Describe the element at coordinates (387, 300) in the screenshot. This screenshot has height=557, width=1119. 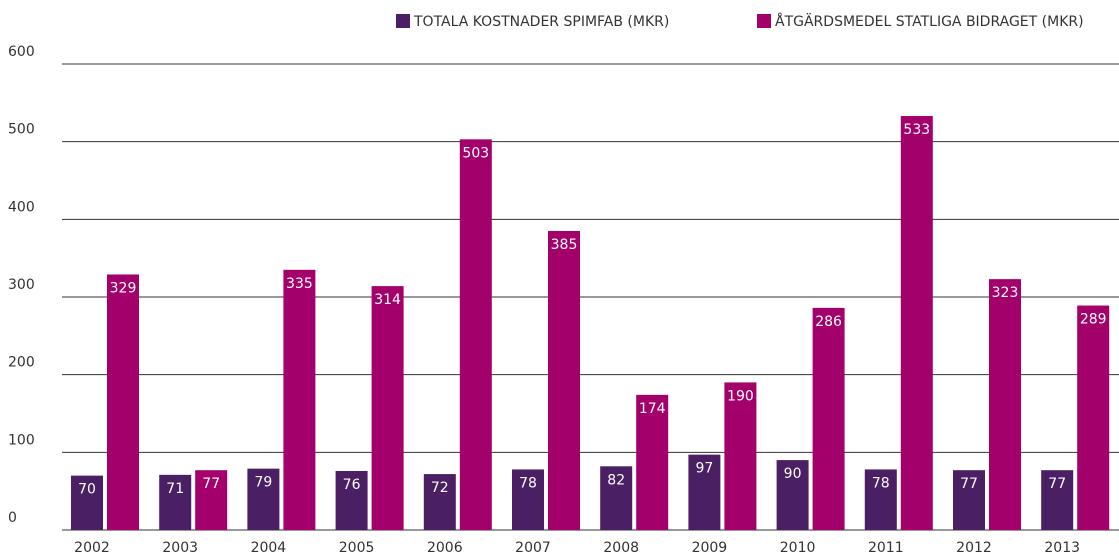
I see `value-label: 314` at that location.